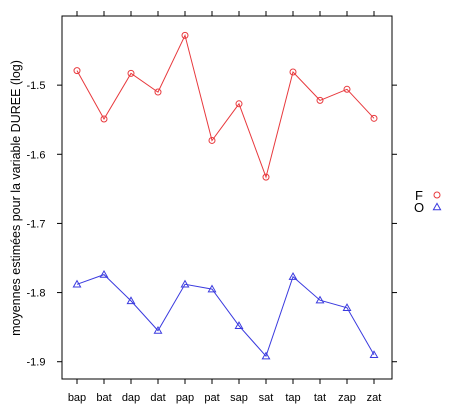  I want to click on x-tick-label: tap, so click(292, 398).